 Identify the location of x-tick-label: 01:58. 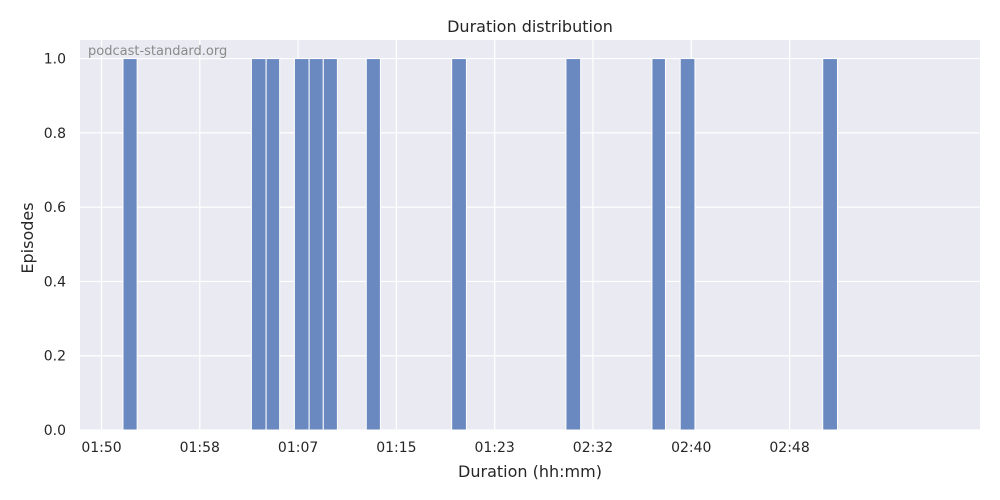
(200, 448).